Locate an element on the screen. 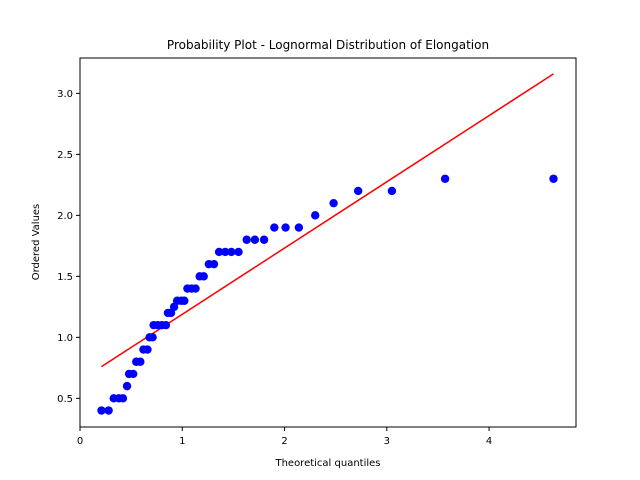  y-axis-label: Ordered Values is located at coordinates (36, 242).